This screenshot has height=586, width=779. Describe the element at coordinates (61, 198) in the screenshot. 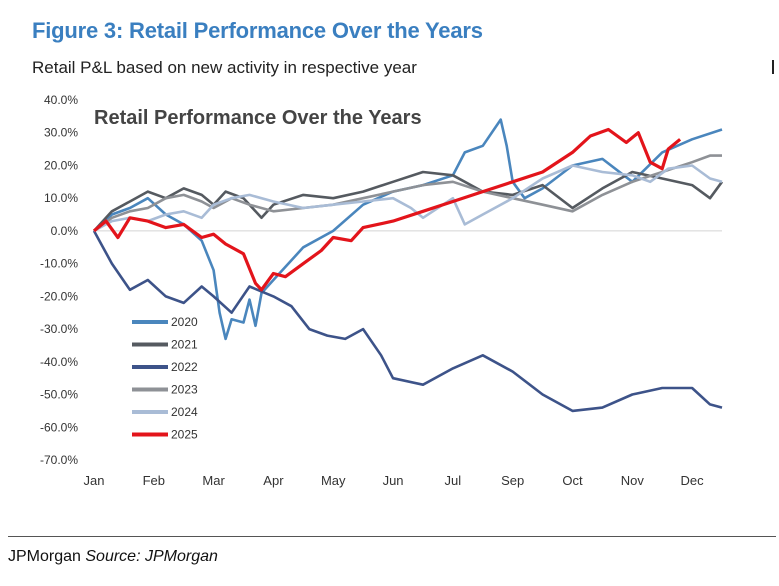

I see `y-tick-label: 10.0%` at that location.